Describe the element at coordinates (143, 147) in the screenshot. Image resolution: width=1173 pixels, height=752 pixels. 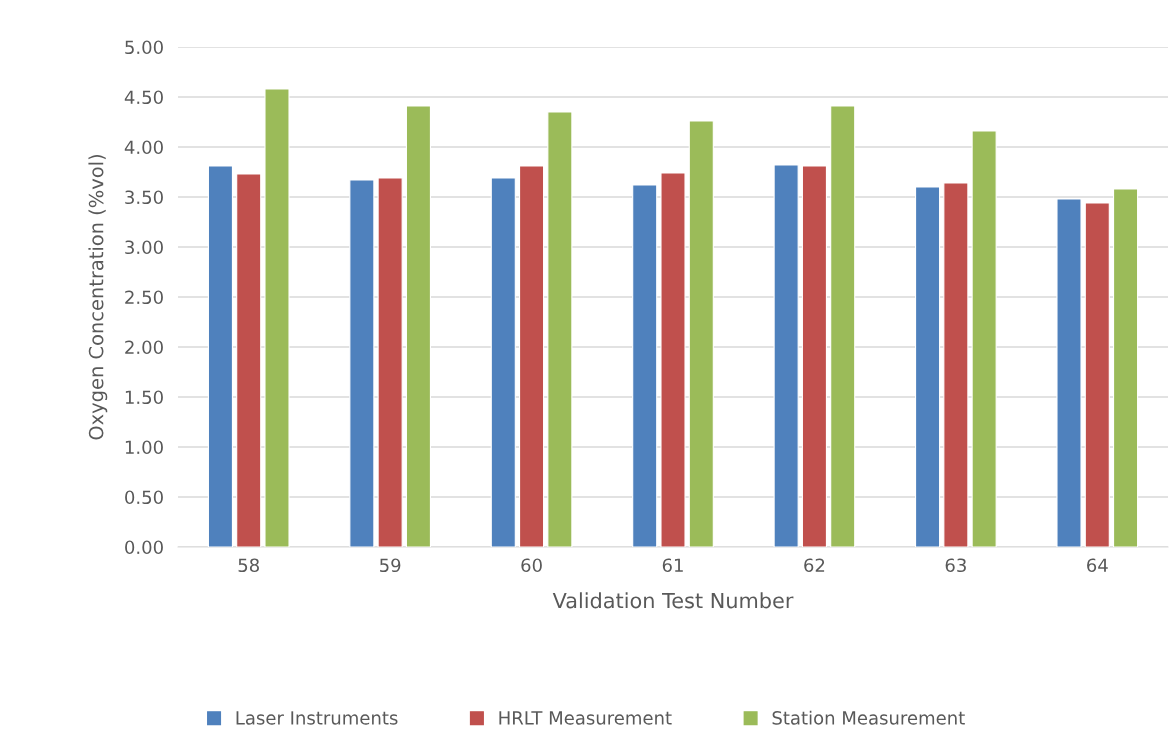
I see `y-tick-label: 4.00` at that location.